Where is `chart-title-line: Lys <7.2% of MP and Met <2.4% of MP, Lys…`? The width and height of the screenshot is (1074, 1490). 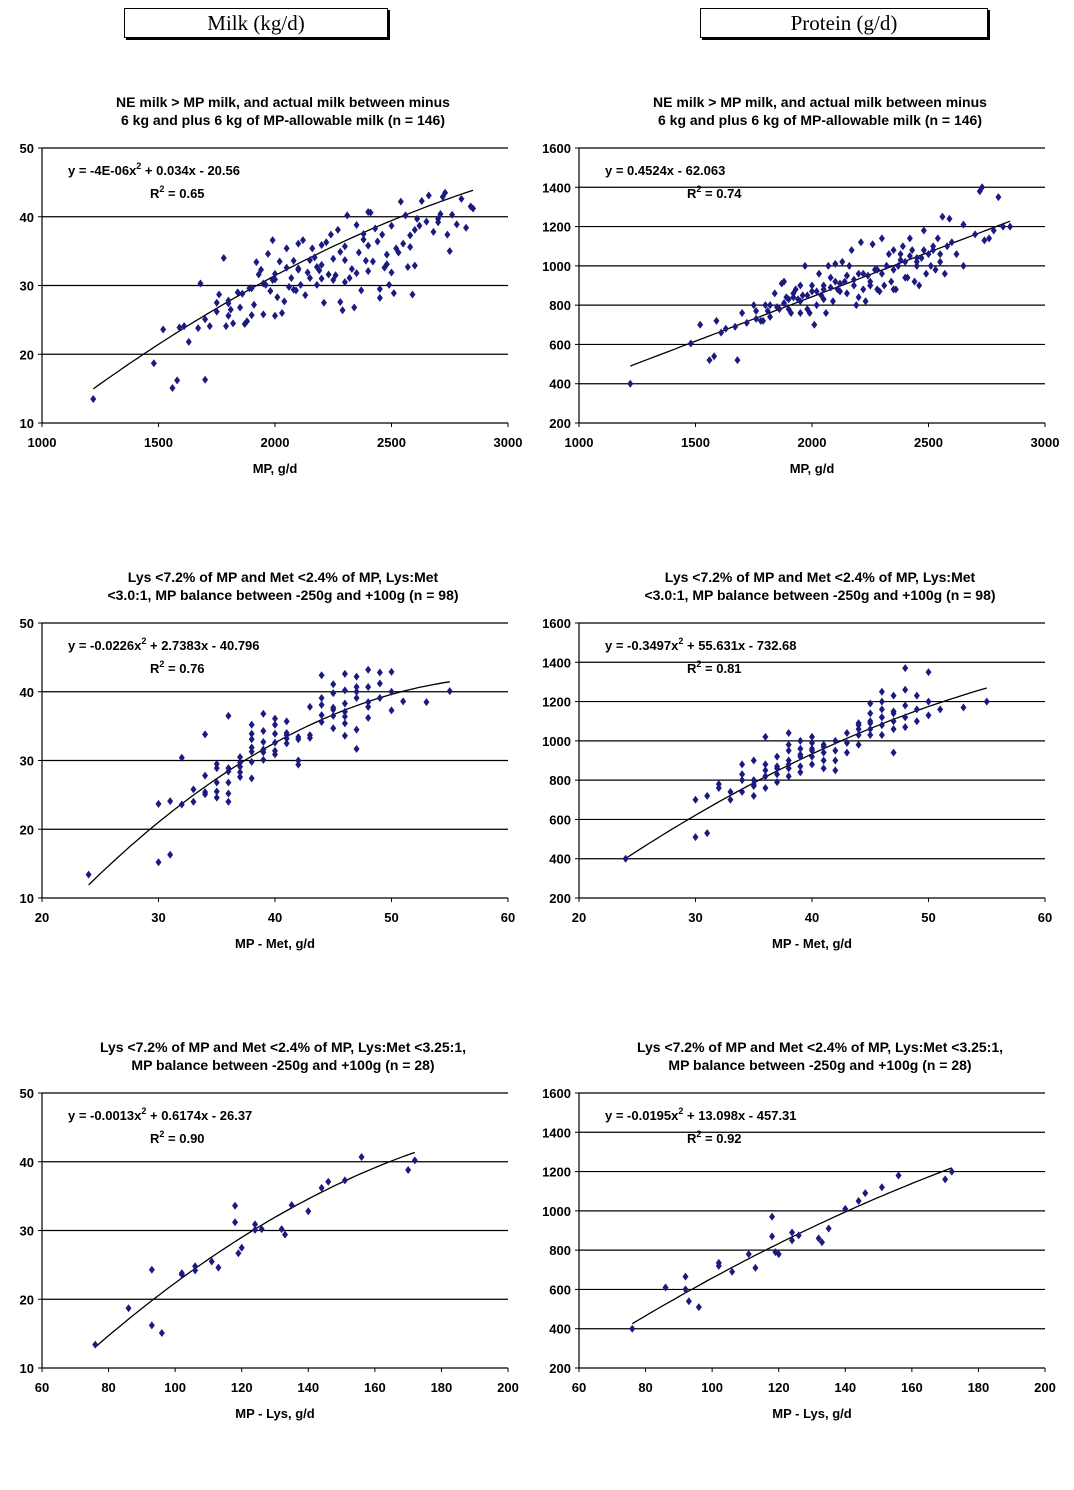
chart-title-line: Lys <7.2% of MP and Met <2.4% of MP, Lys… is located at coordinates (820, 577).